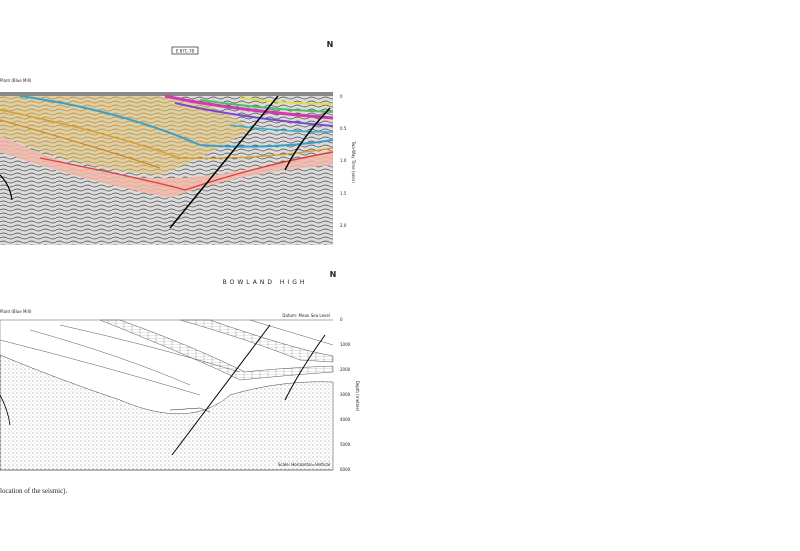 This screenshot has width=800, height=551. I want to click on tick-label: 1000, so click(345, 344).